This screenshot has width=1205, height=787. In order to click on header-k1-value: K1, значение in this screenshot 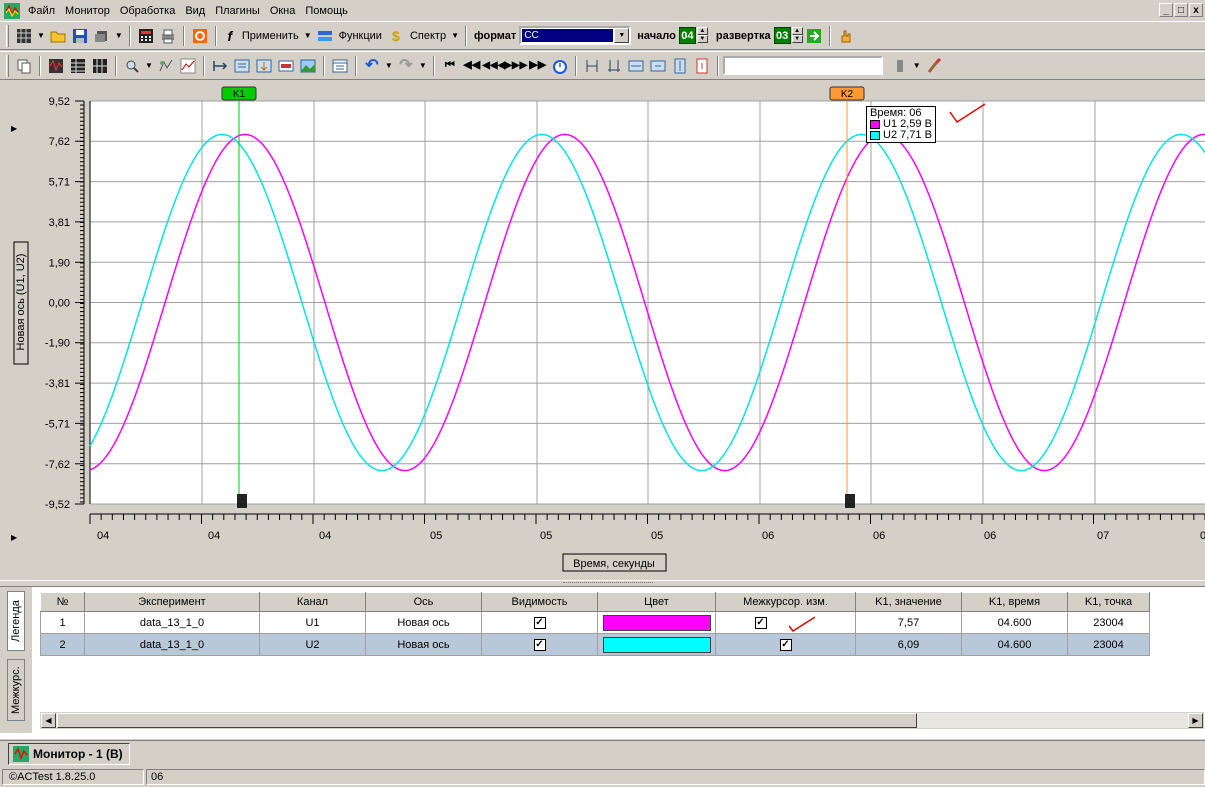, I will do `click(908, 602)`.